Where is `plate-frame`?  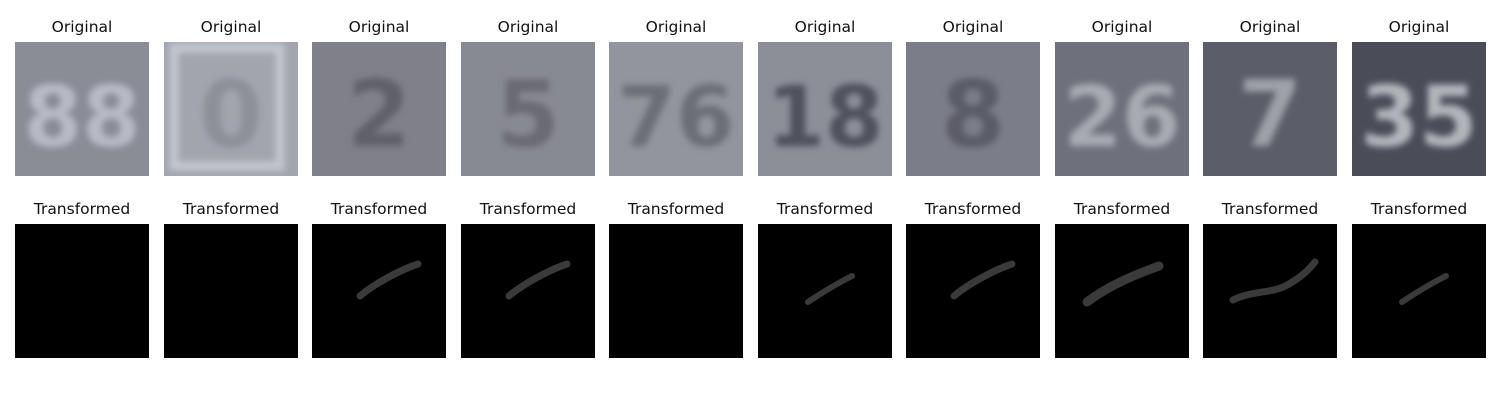
plate-frame is located at coordinates (227, 107).